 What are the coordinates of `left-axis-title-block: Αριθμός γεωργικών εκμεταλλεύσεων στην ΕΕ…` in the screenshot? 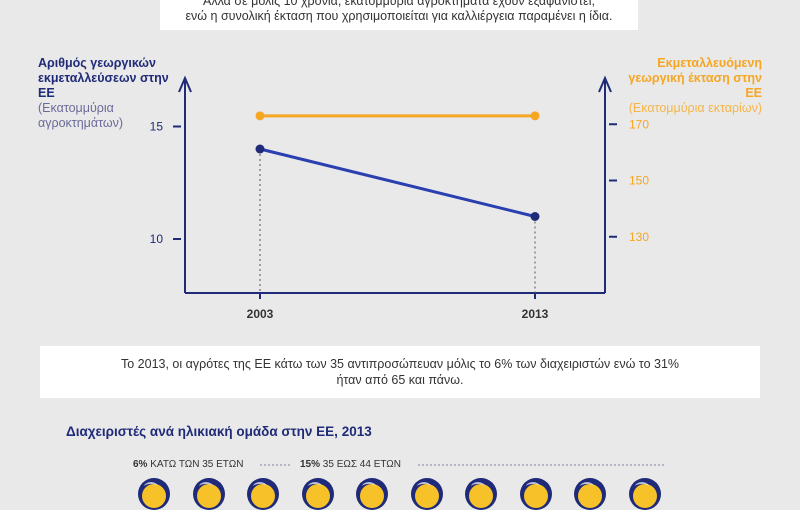 It's located at (113, 93).